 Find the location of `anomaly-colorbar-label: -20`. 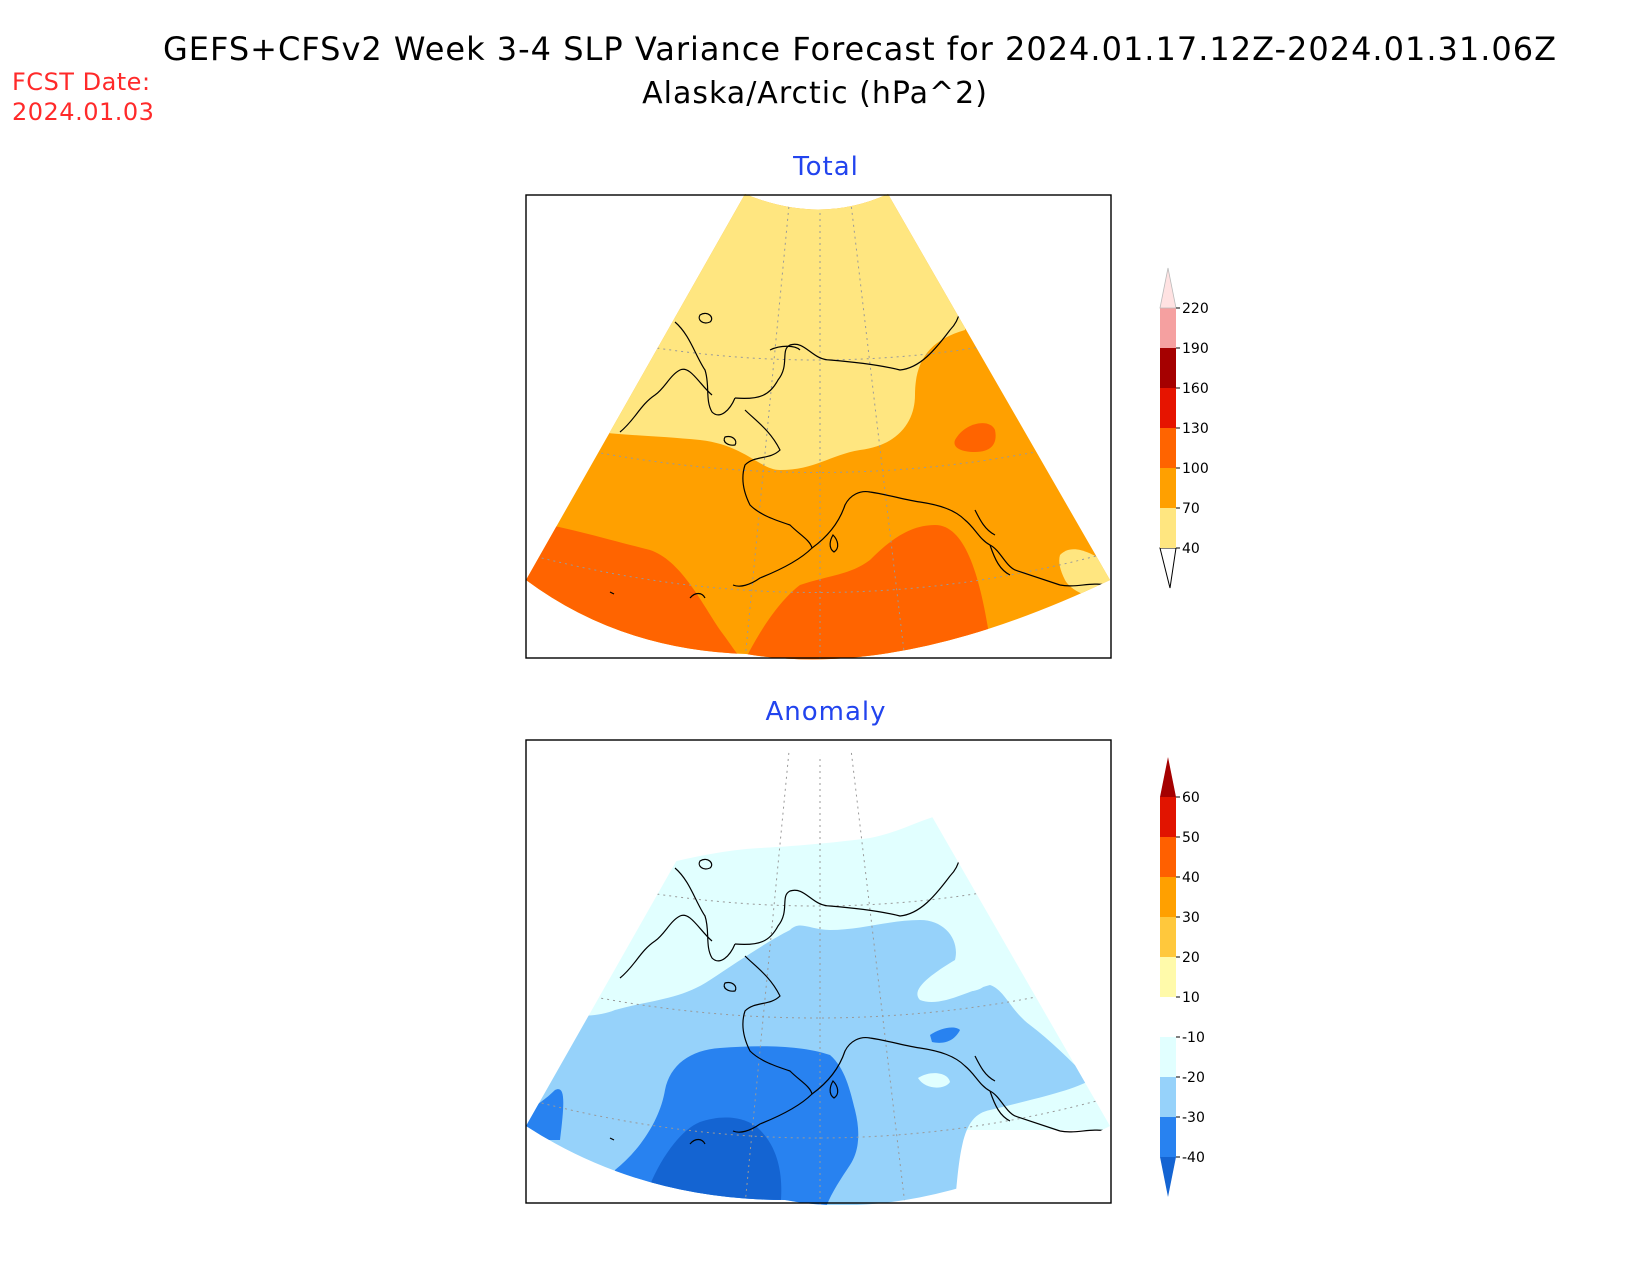

anomaly-colorbar-label: -20 is located at coordinates (1193, 1078).